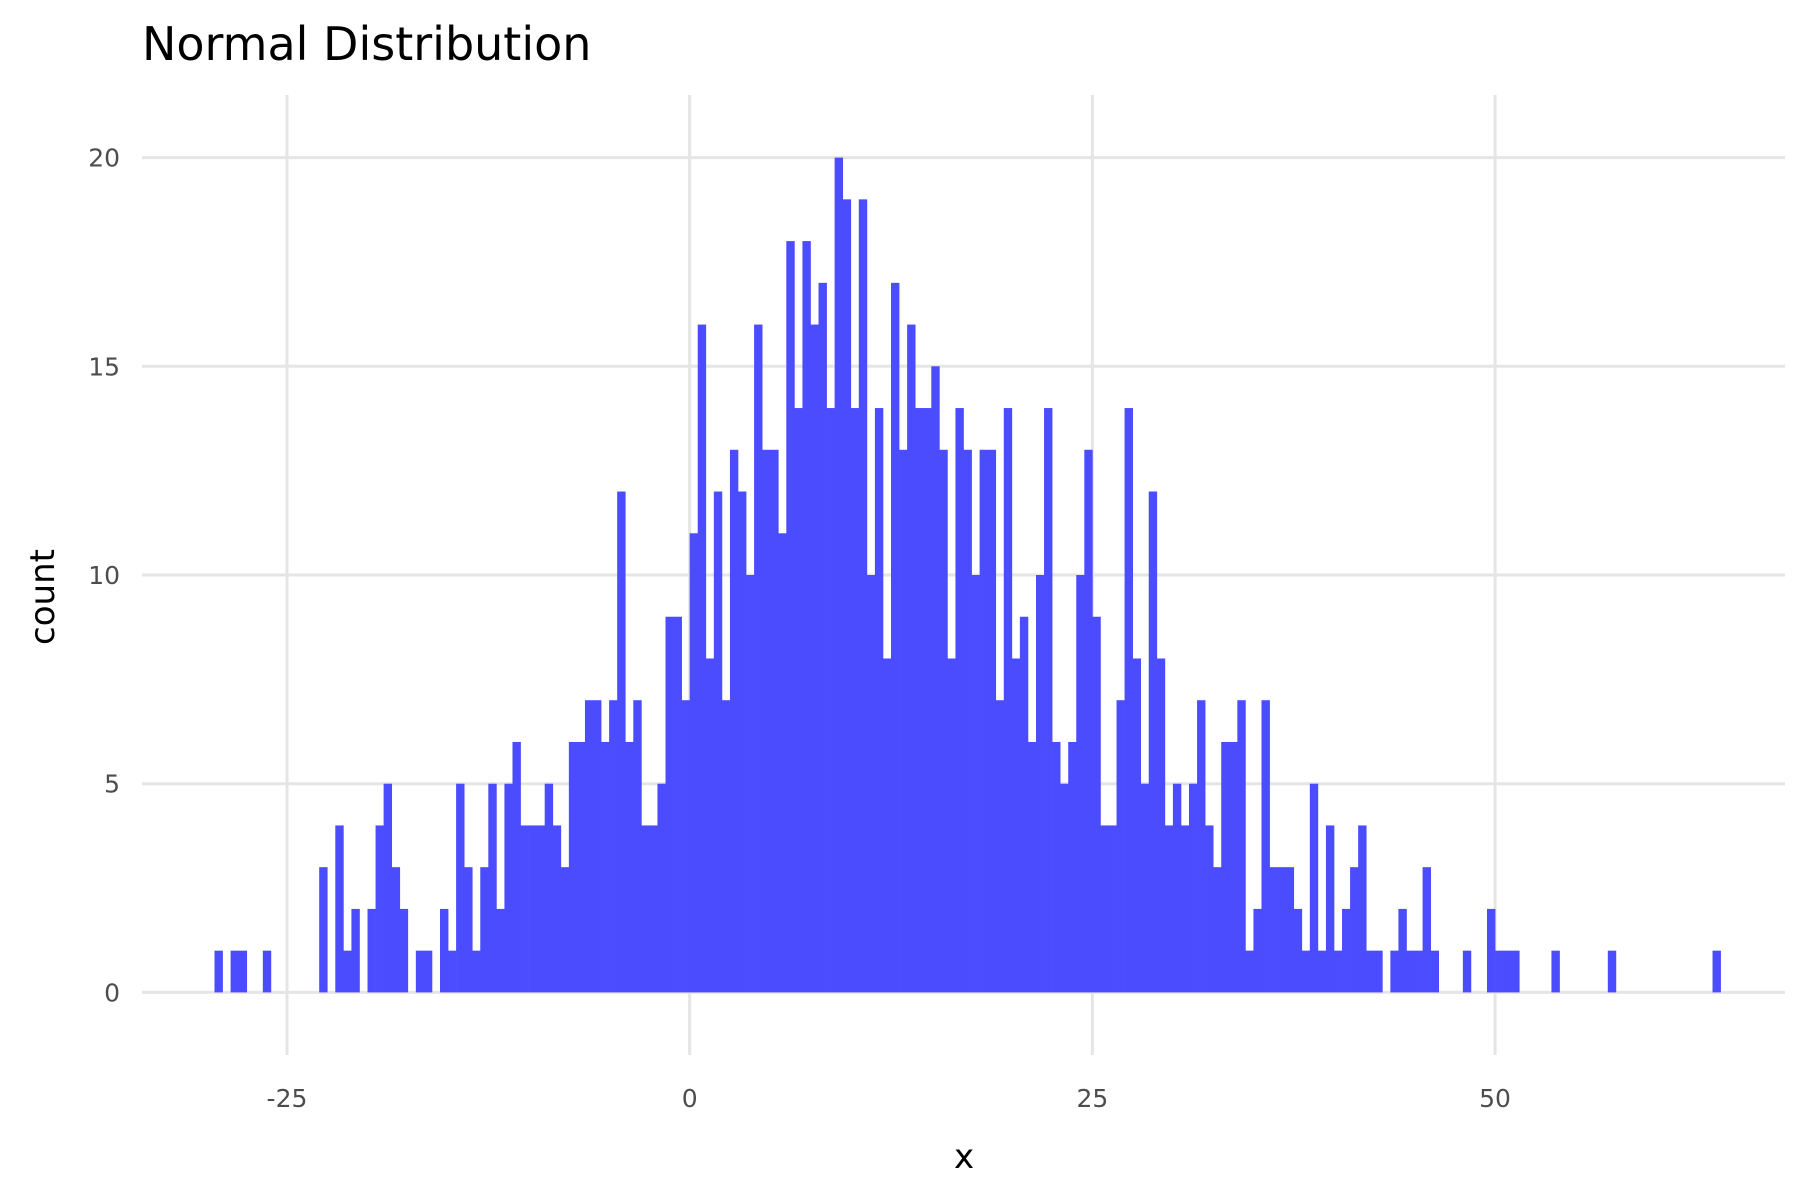 This screenshot has width=1800, height=1200. What do you see at coordinates (112, 784) in the screenshot?
I see `y-tick-label: 5` at bounding box center [112, 784].